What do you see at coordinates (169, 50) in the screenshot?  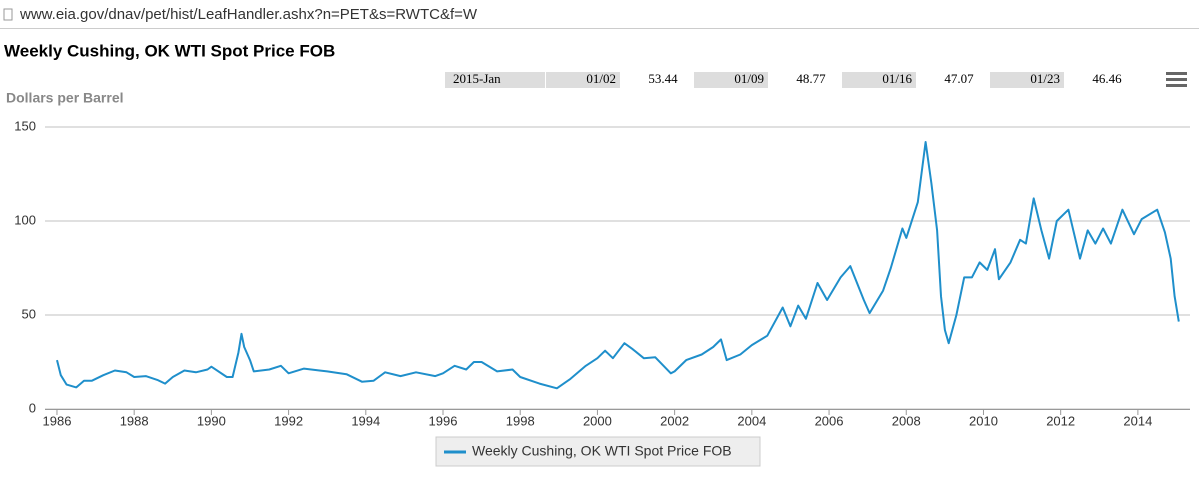 I see `chart-title: Weekly Cushing, OK WTI Spot Price FOB` at bounding box center [169, 50].